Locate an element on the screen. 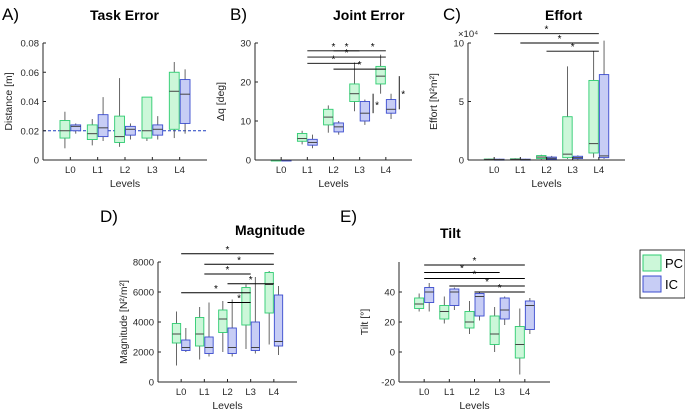  panel-c-y-axis-label: Effort [N²m²] is located at coordinates (434, 101).